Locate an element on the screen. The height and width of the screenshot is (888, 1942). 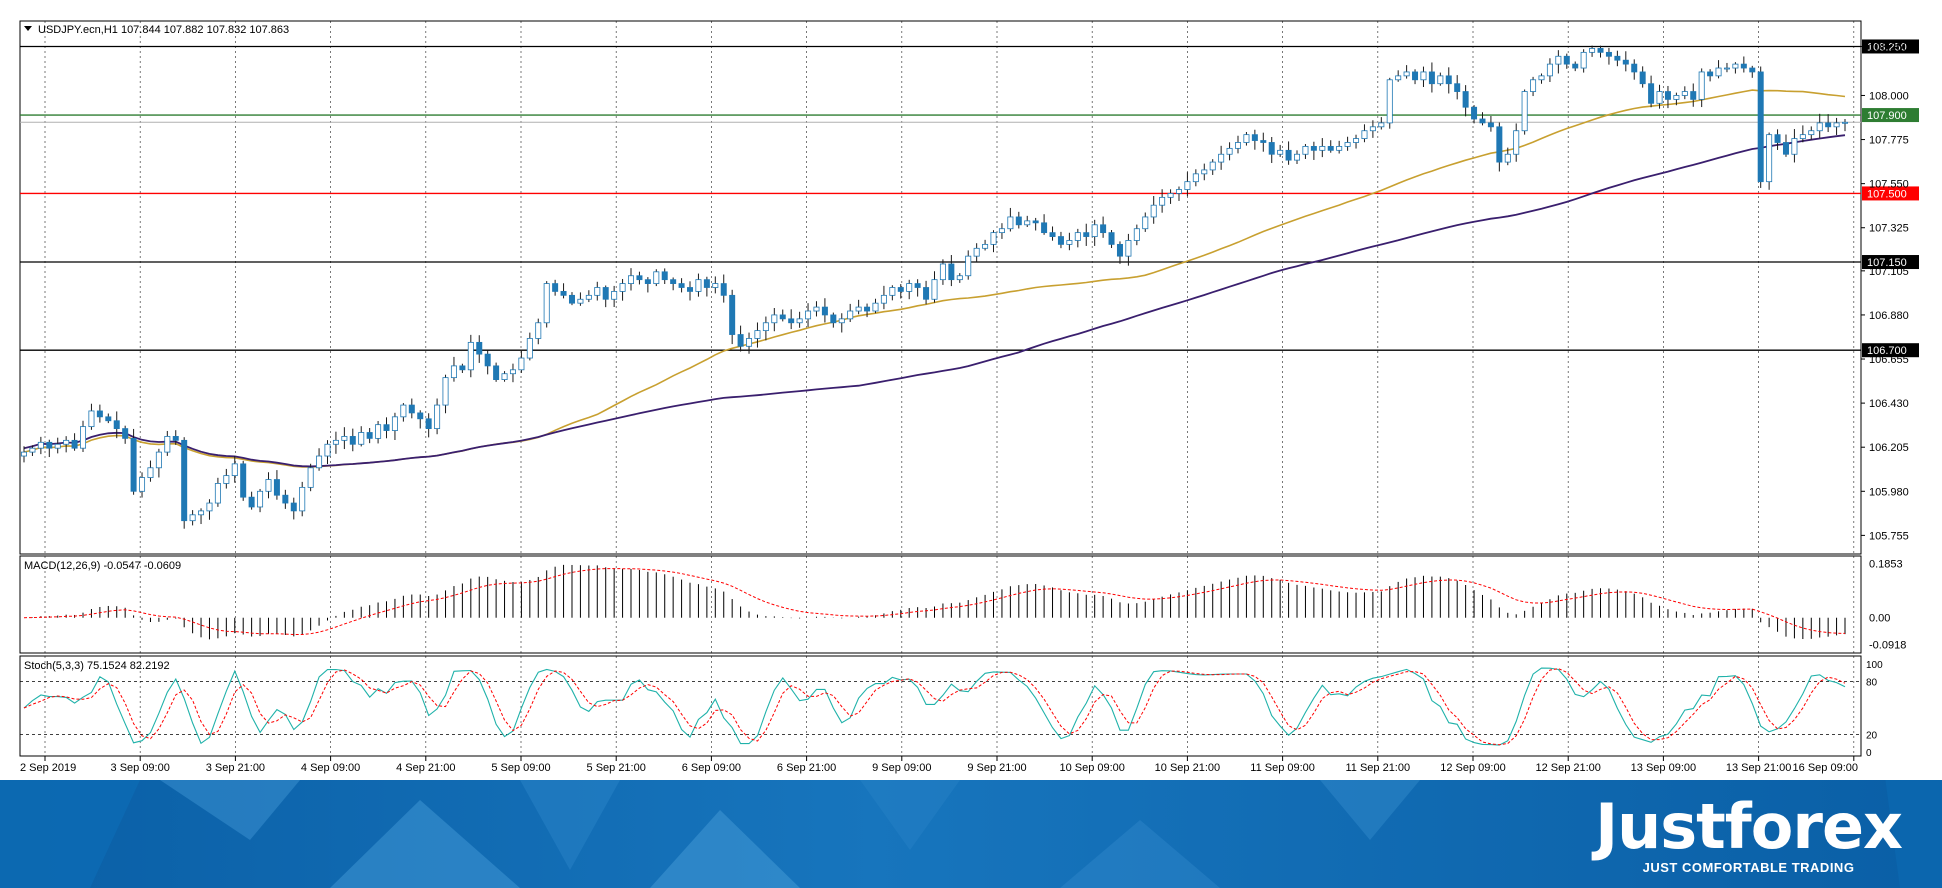
macd-pane-border is located at coordinates (940, 604).